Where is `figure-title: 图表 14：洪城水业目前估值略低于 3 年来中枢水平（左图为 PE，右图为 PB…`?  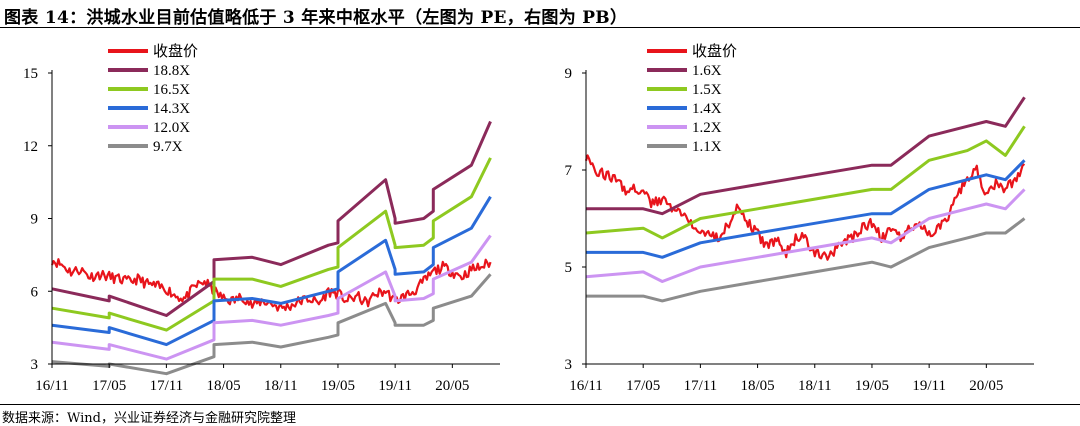
figure-title: 图表 14：洪城水业目前估值略低于 3 年来中枢水平（左图为 PE，右图为 PB… is located at coordinates (316, 18).